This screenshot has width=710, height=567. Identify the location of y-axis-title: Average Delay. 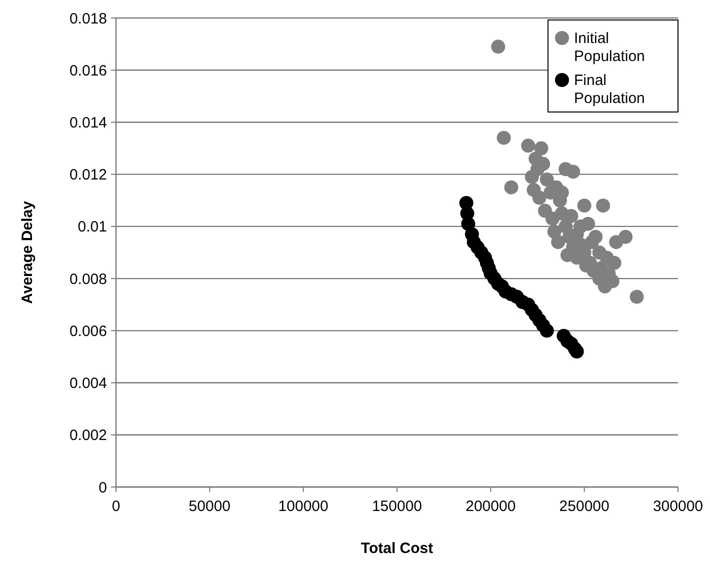
(27, 252).